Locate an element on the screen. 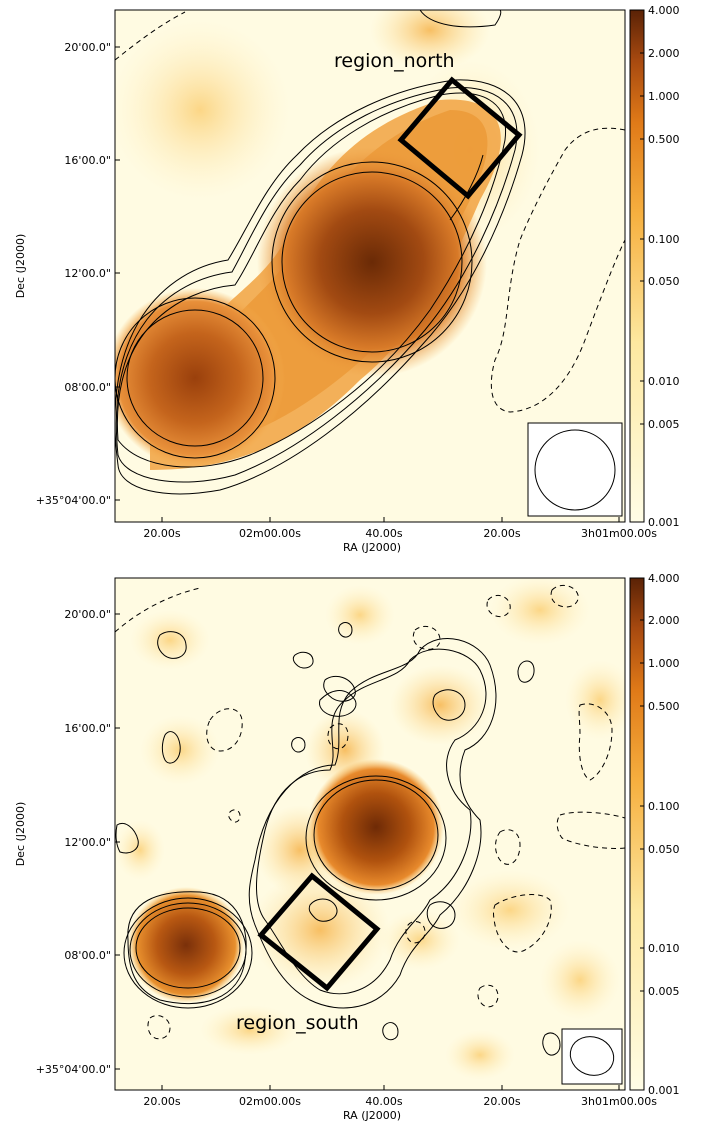  beam-ellipse-south is located at coordinates (592, 1056).